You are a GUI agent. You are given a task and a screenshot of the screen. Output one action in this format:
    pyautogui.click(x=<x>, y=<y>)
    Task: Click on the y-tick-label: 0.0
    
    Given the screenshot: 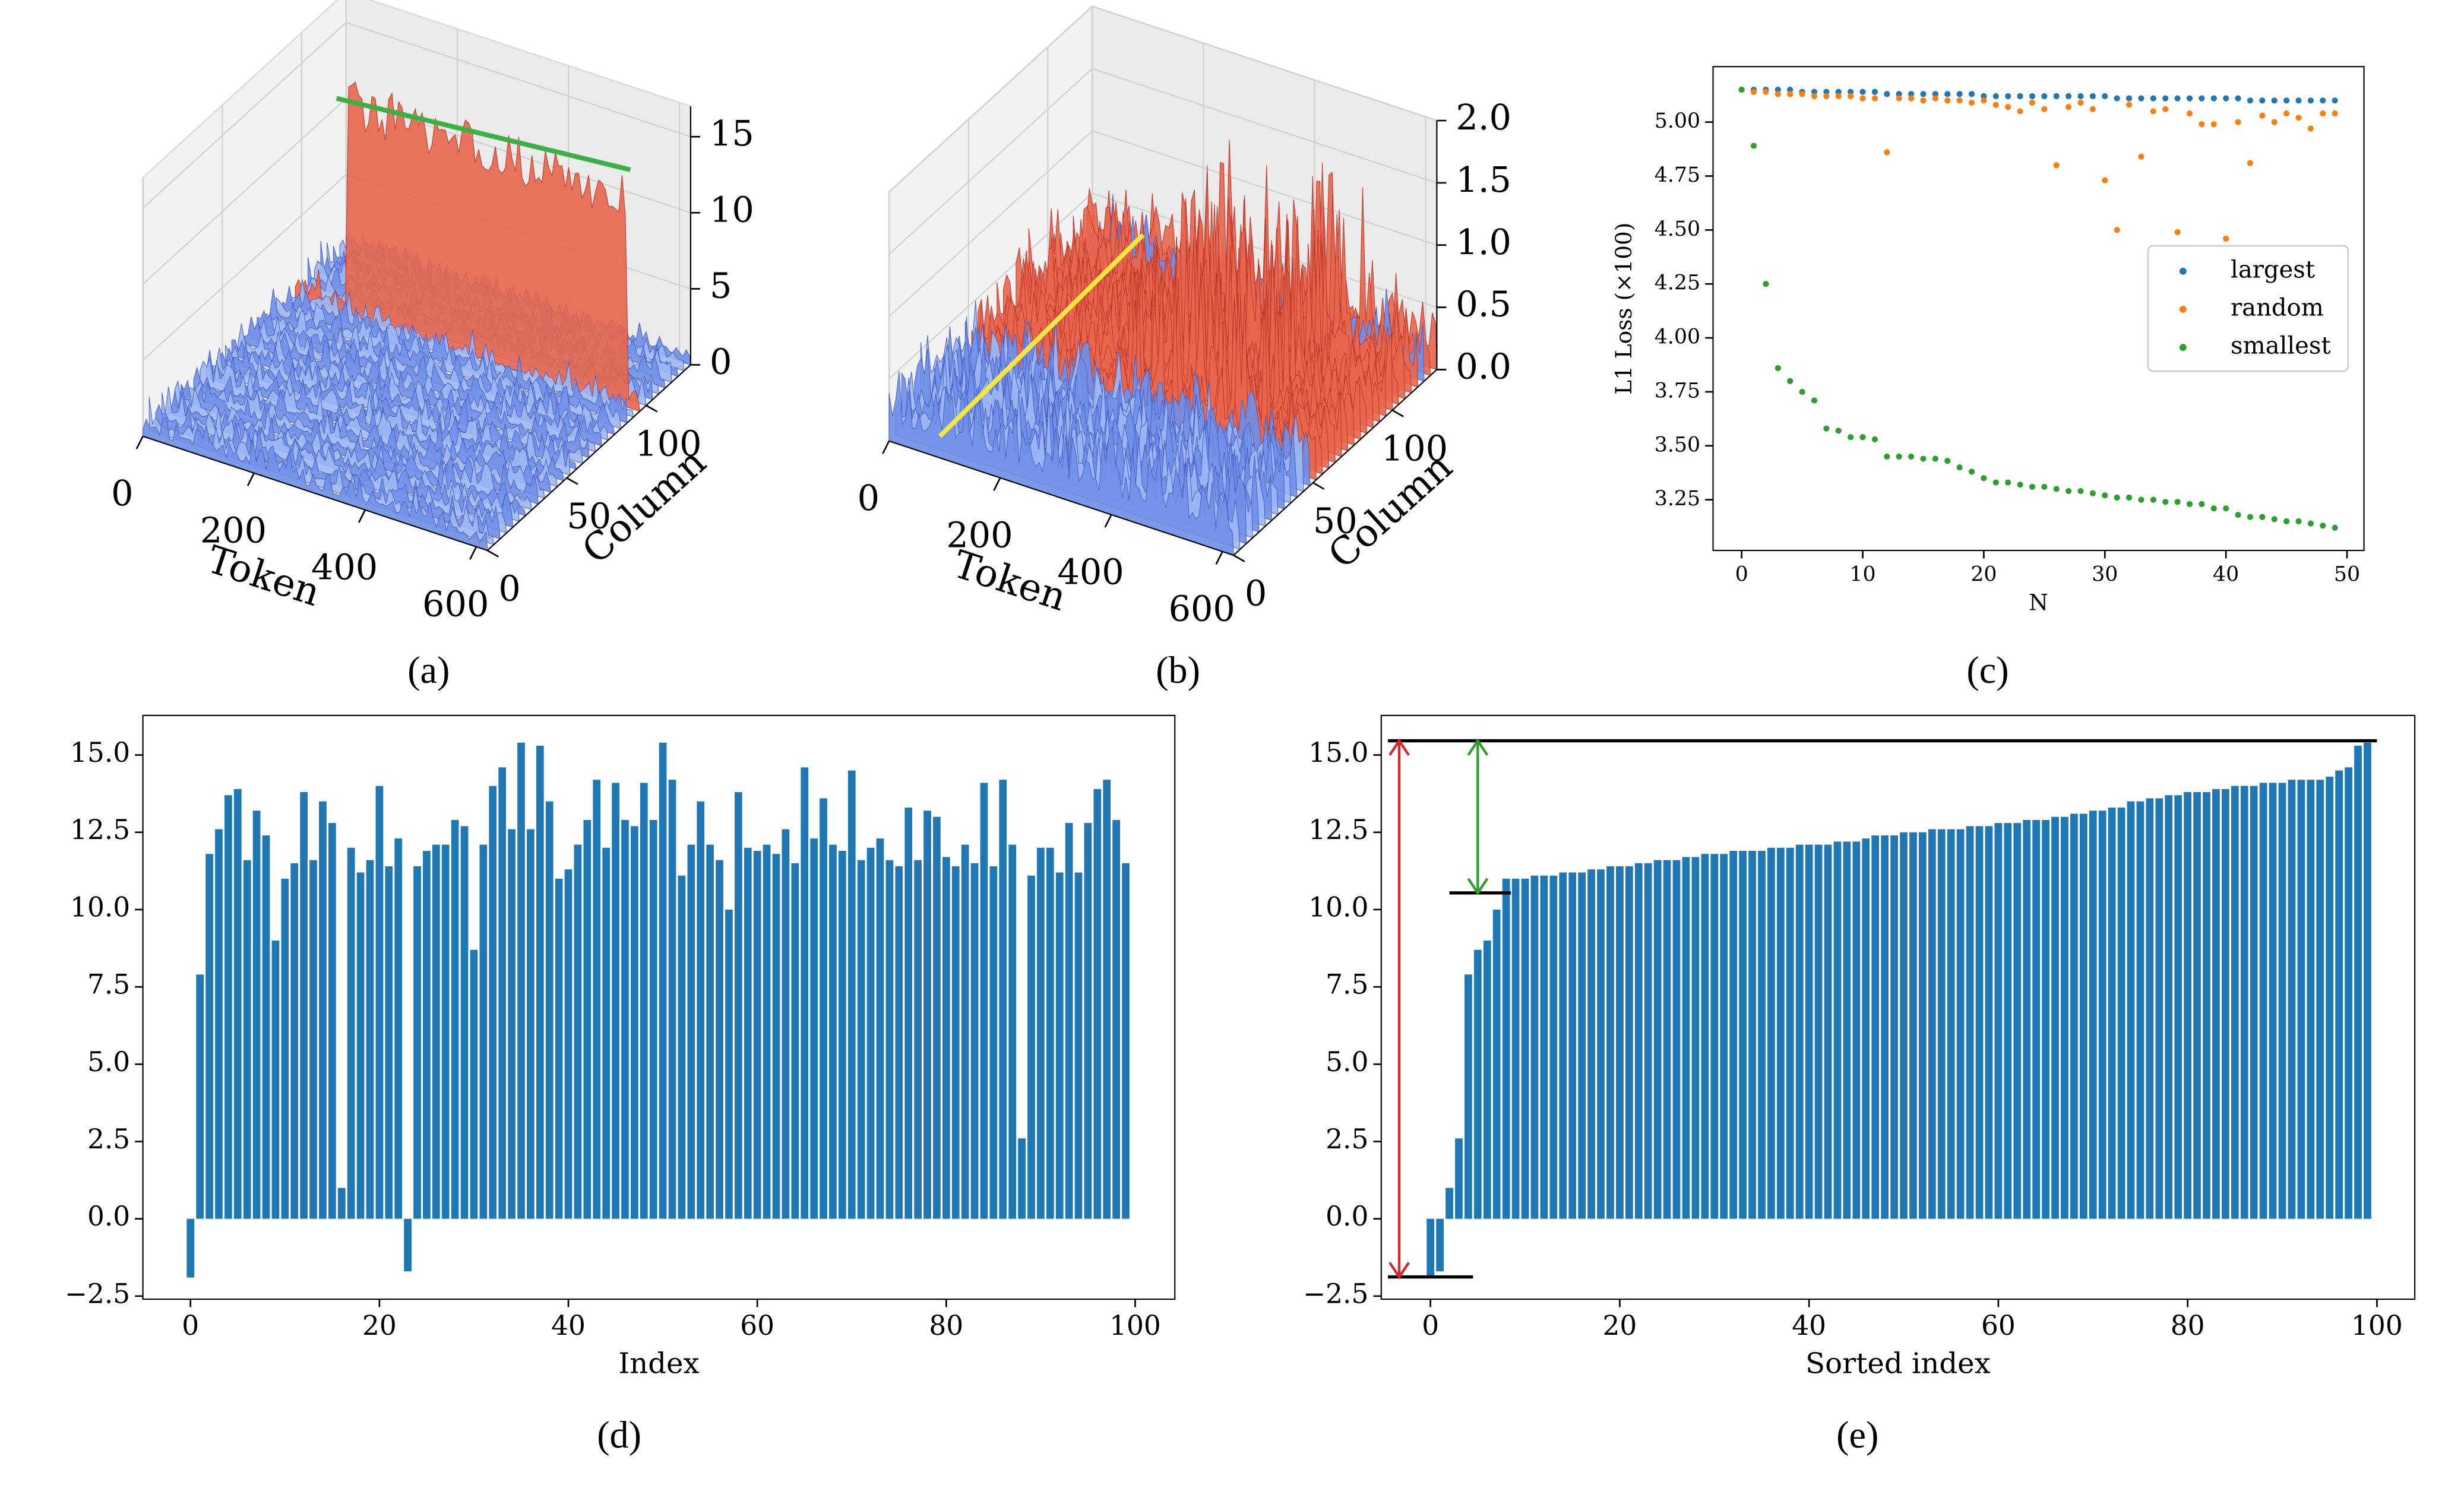 What is the action you would take?
    pyautogui.click(x=108, y=1216)
    